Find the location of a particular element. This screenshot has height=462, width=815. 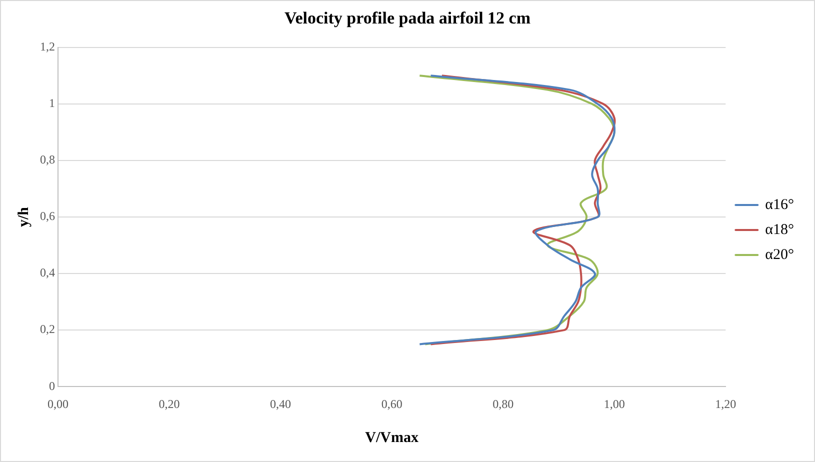

y-tick-label: 0,8 is located at coordinates (47, 159).